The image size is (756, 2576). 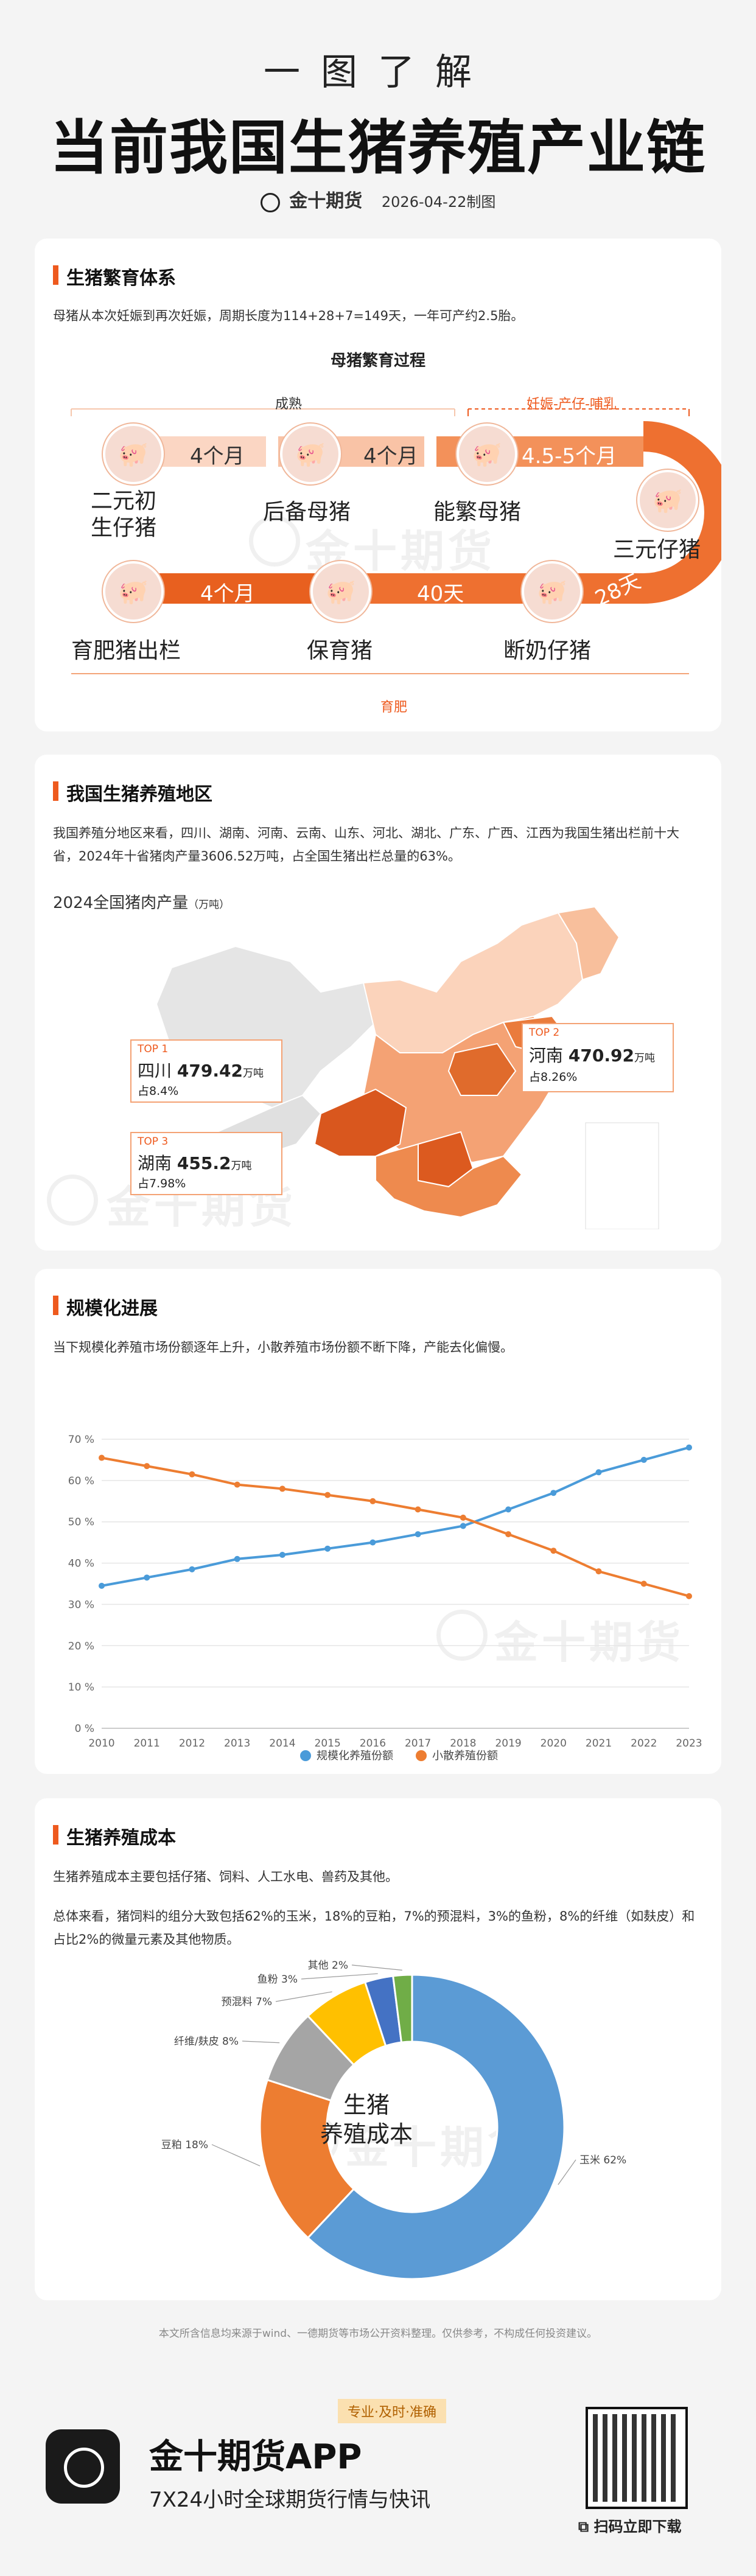 I want to click on top1-box: TOP 1 四川 479.42万吨 占8.4%, so click(x=206, y=1071).